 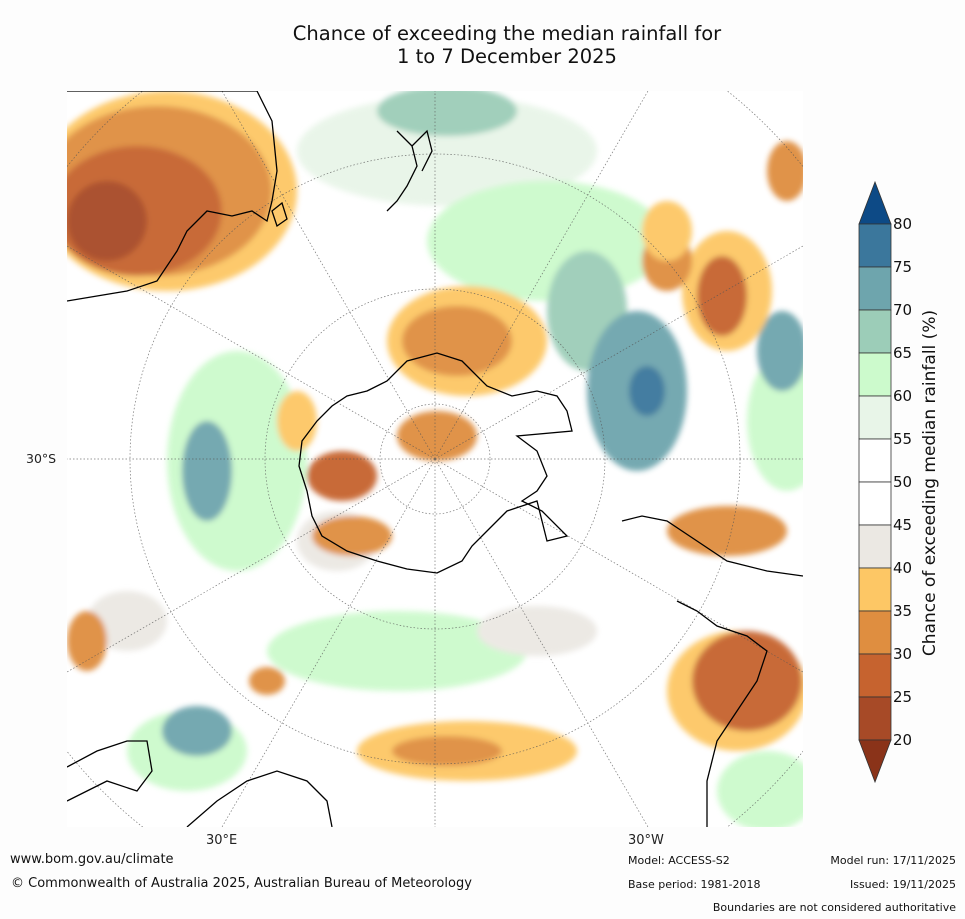 What do you see at coordinates (903, 740) in the screenshot?
I see `colorbar-tick-20: 20` at bounding box center [903, 740].